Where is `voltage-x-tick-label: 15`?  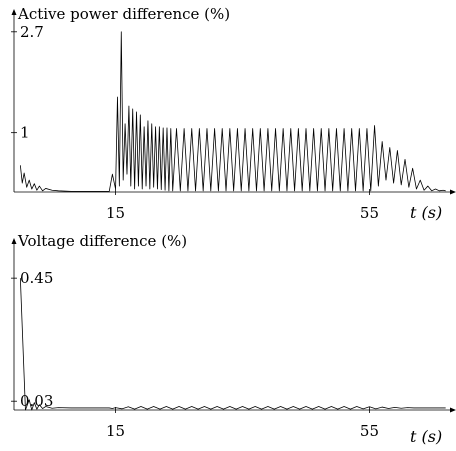 voltage-x-tick-label: 15 is located at coordinates (115, 431).